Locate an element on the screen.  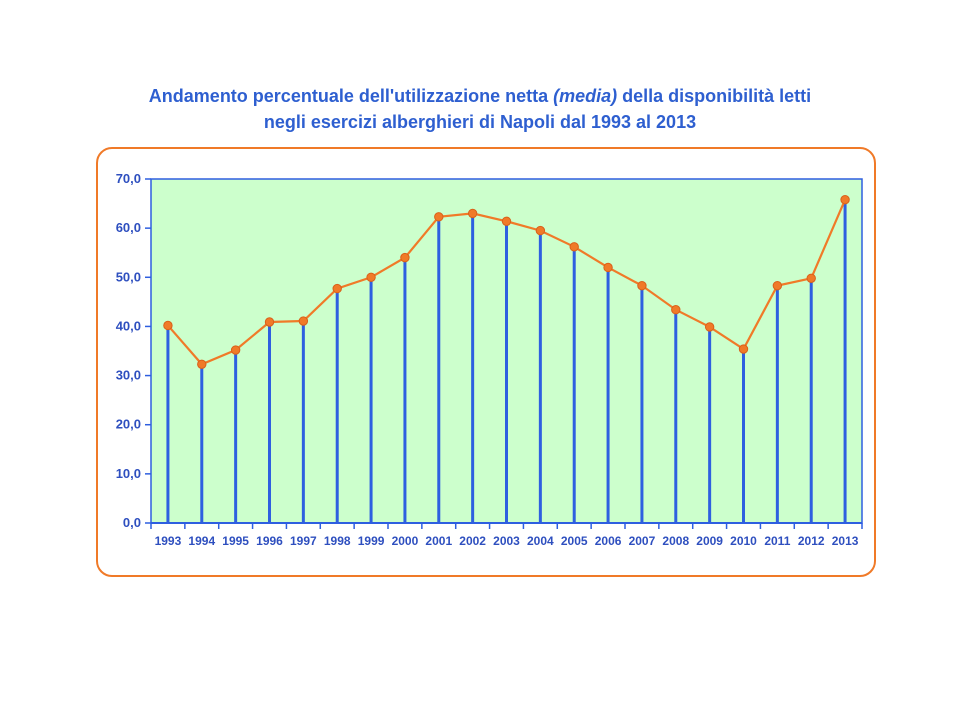
y-tick-label: 40,0 is located at coordinates (128, 325).